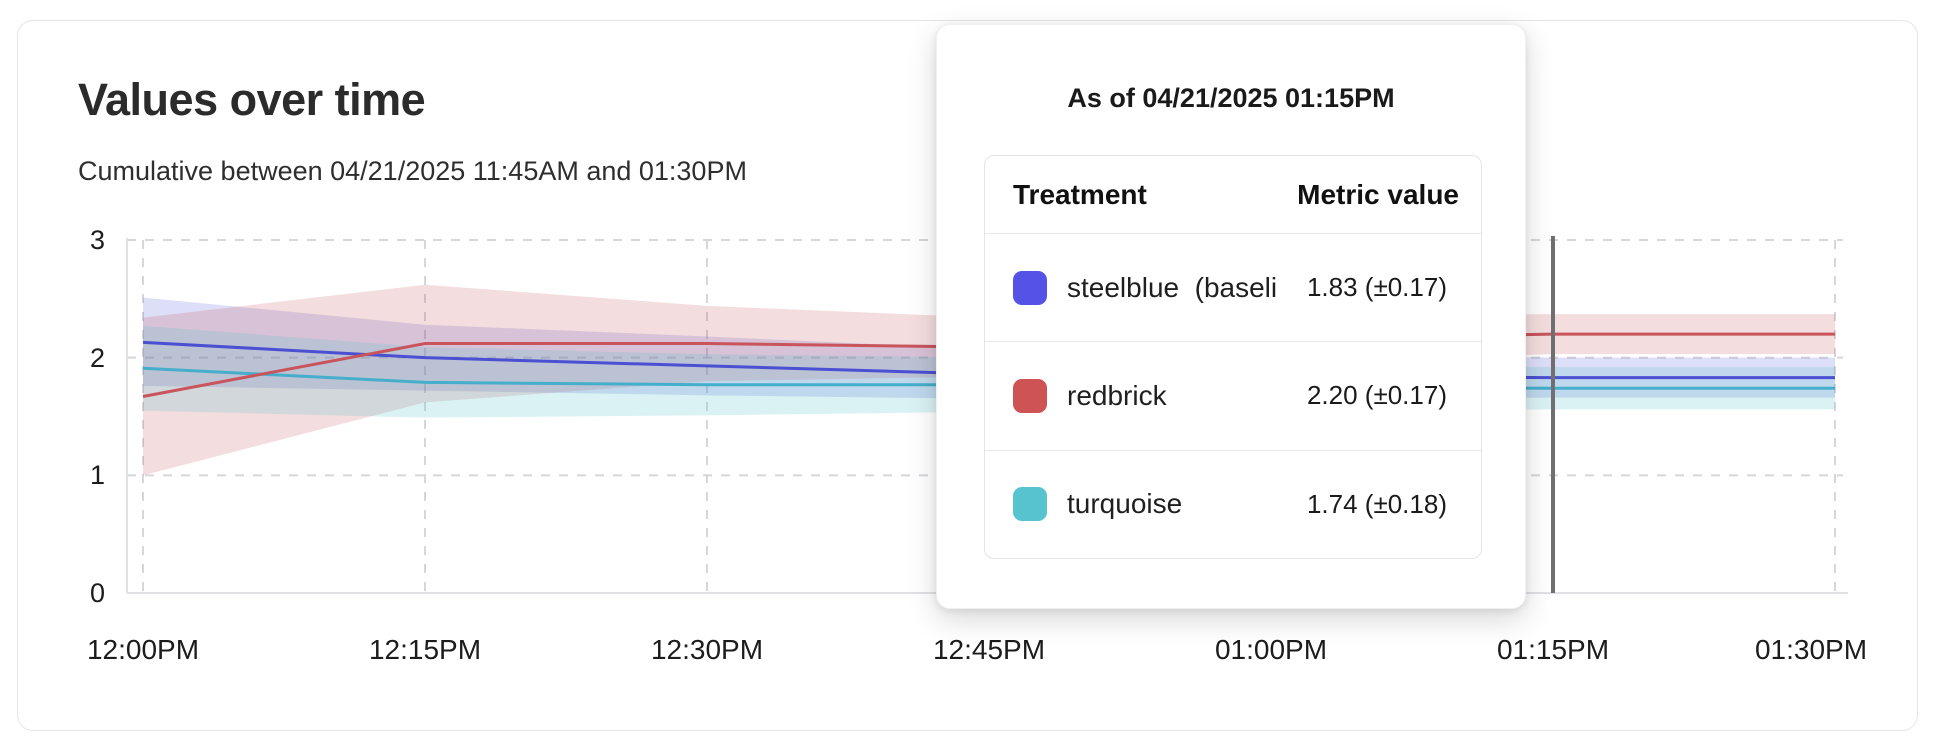 The width and height of the screenshot is (1944, 750). Describe the element at coordinates (1231, 98) in the screenshot. I see `tooltip-title: As of 04/21/2025 01:15PM` at that location.